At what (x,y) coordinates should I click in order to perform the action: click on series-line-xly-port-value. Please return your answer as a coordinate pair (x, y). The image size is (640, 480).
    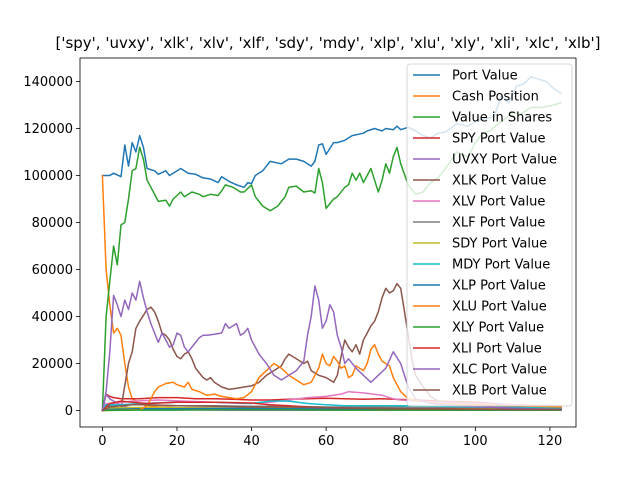
    Looking at the image, I should click on (331, 410).